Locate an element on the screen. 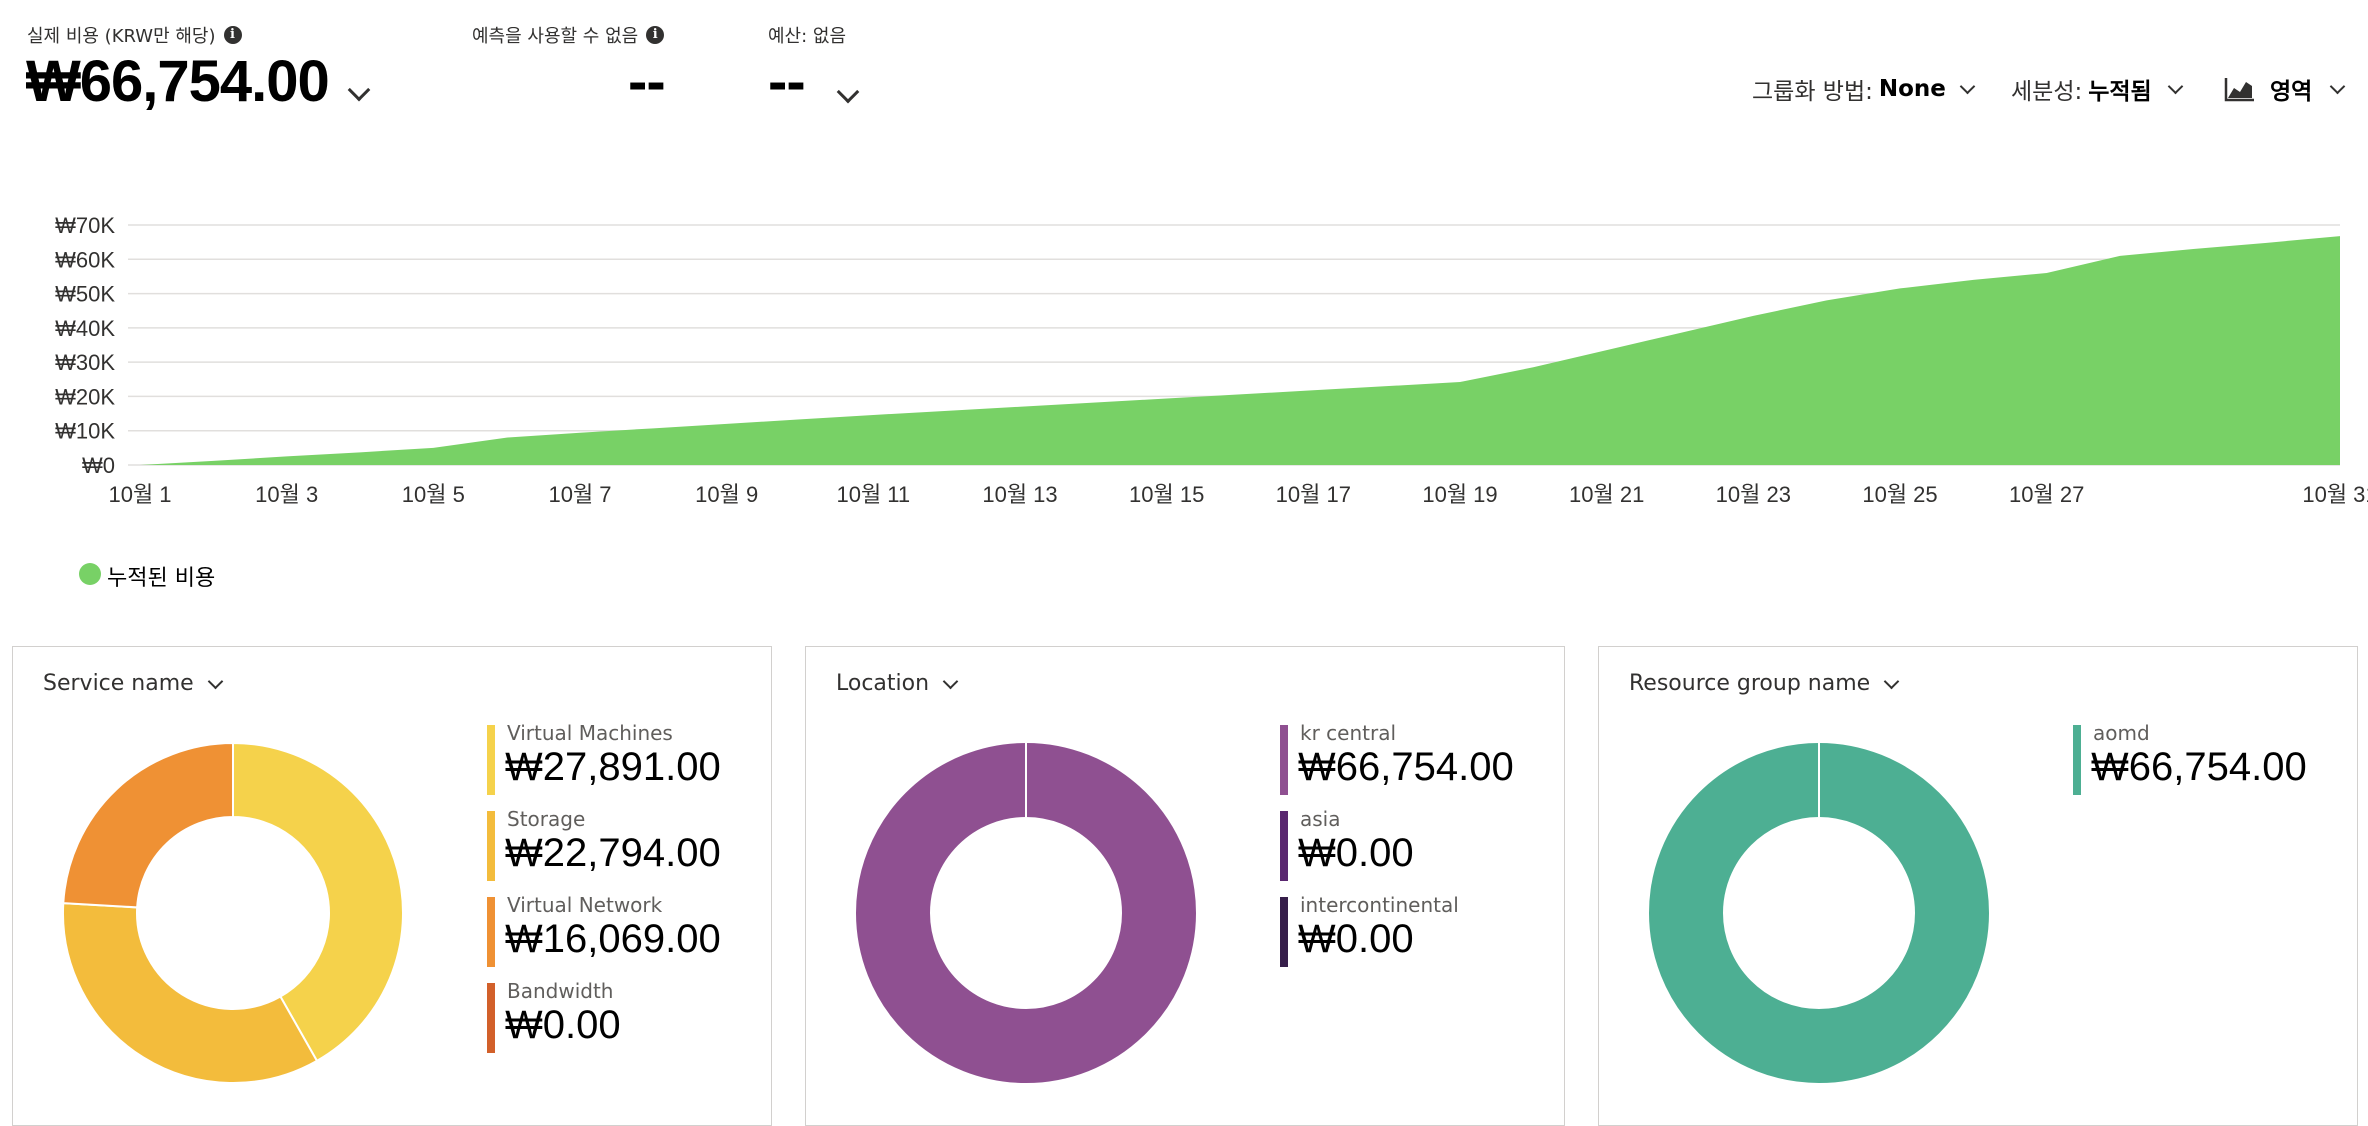  area-chart-icon is located at coordinates (2239, 90).